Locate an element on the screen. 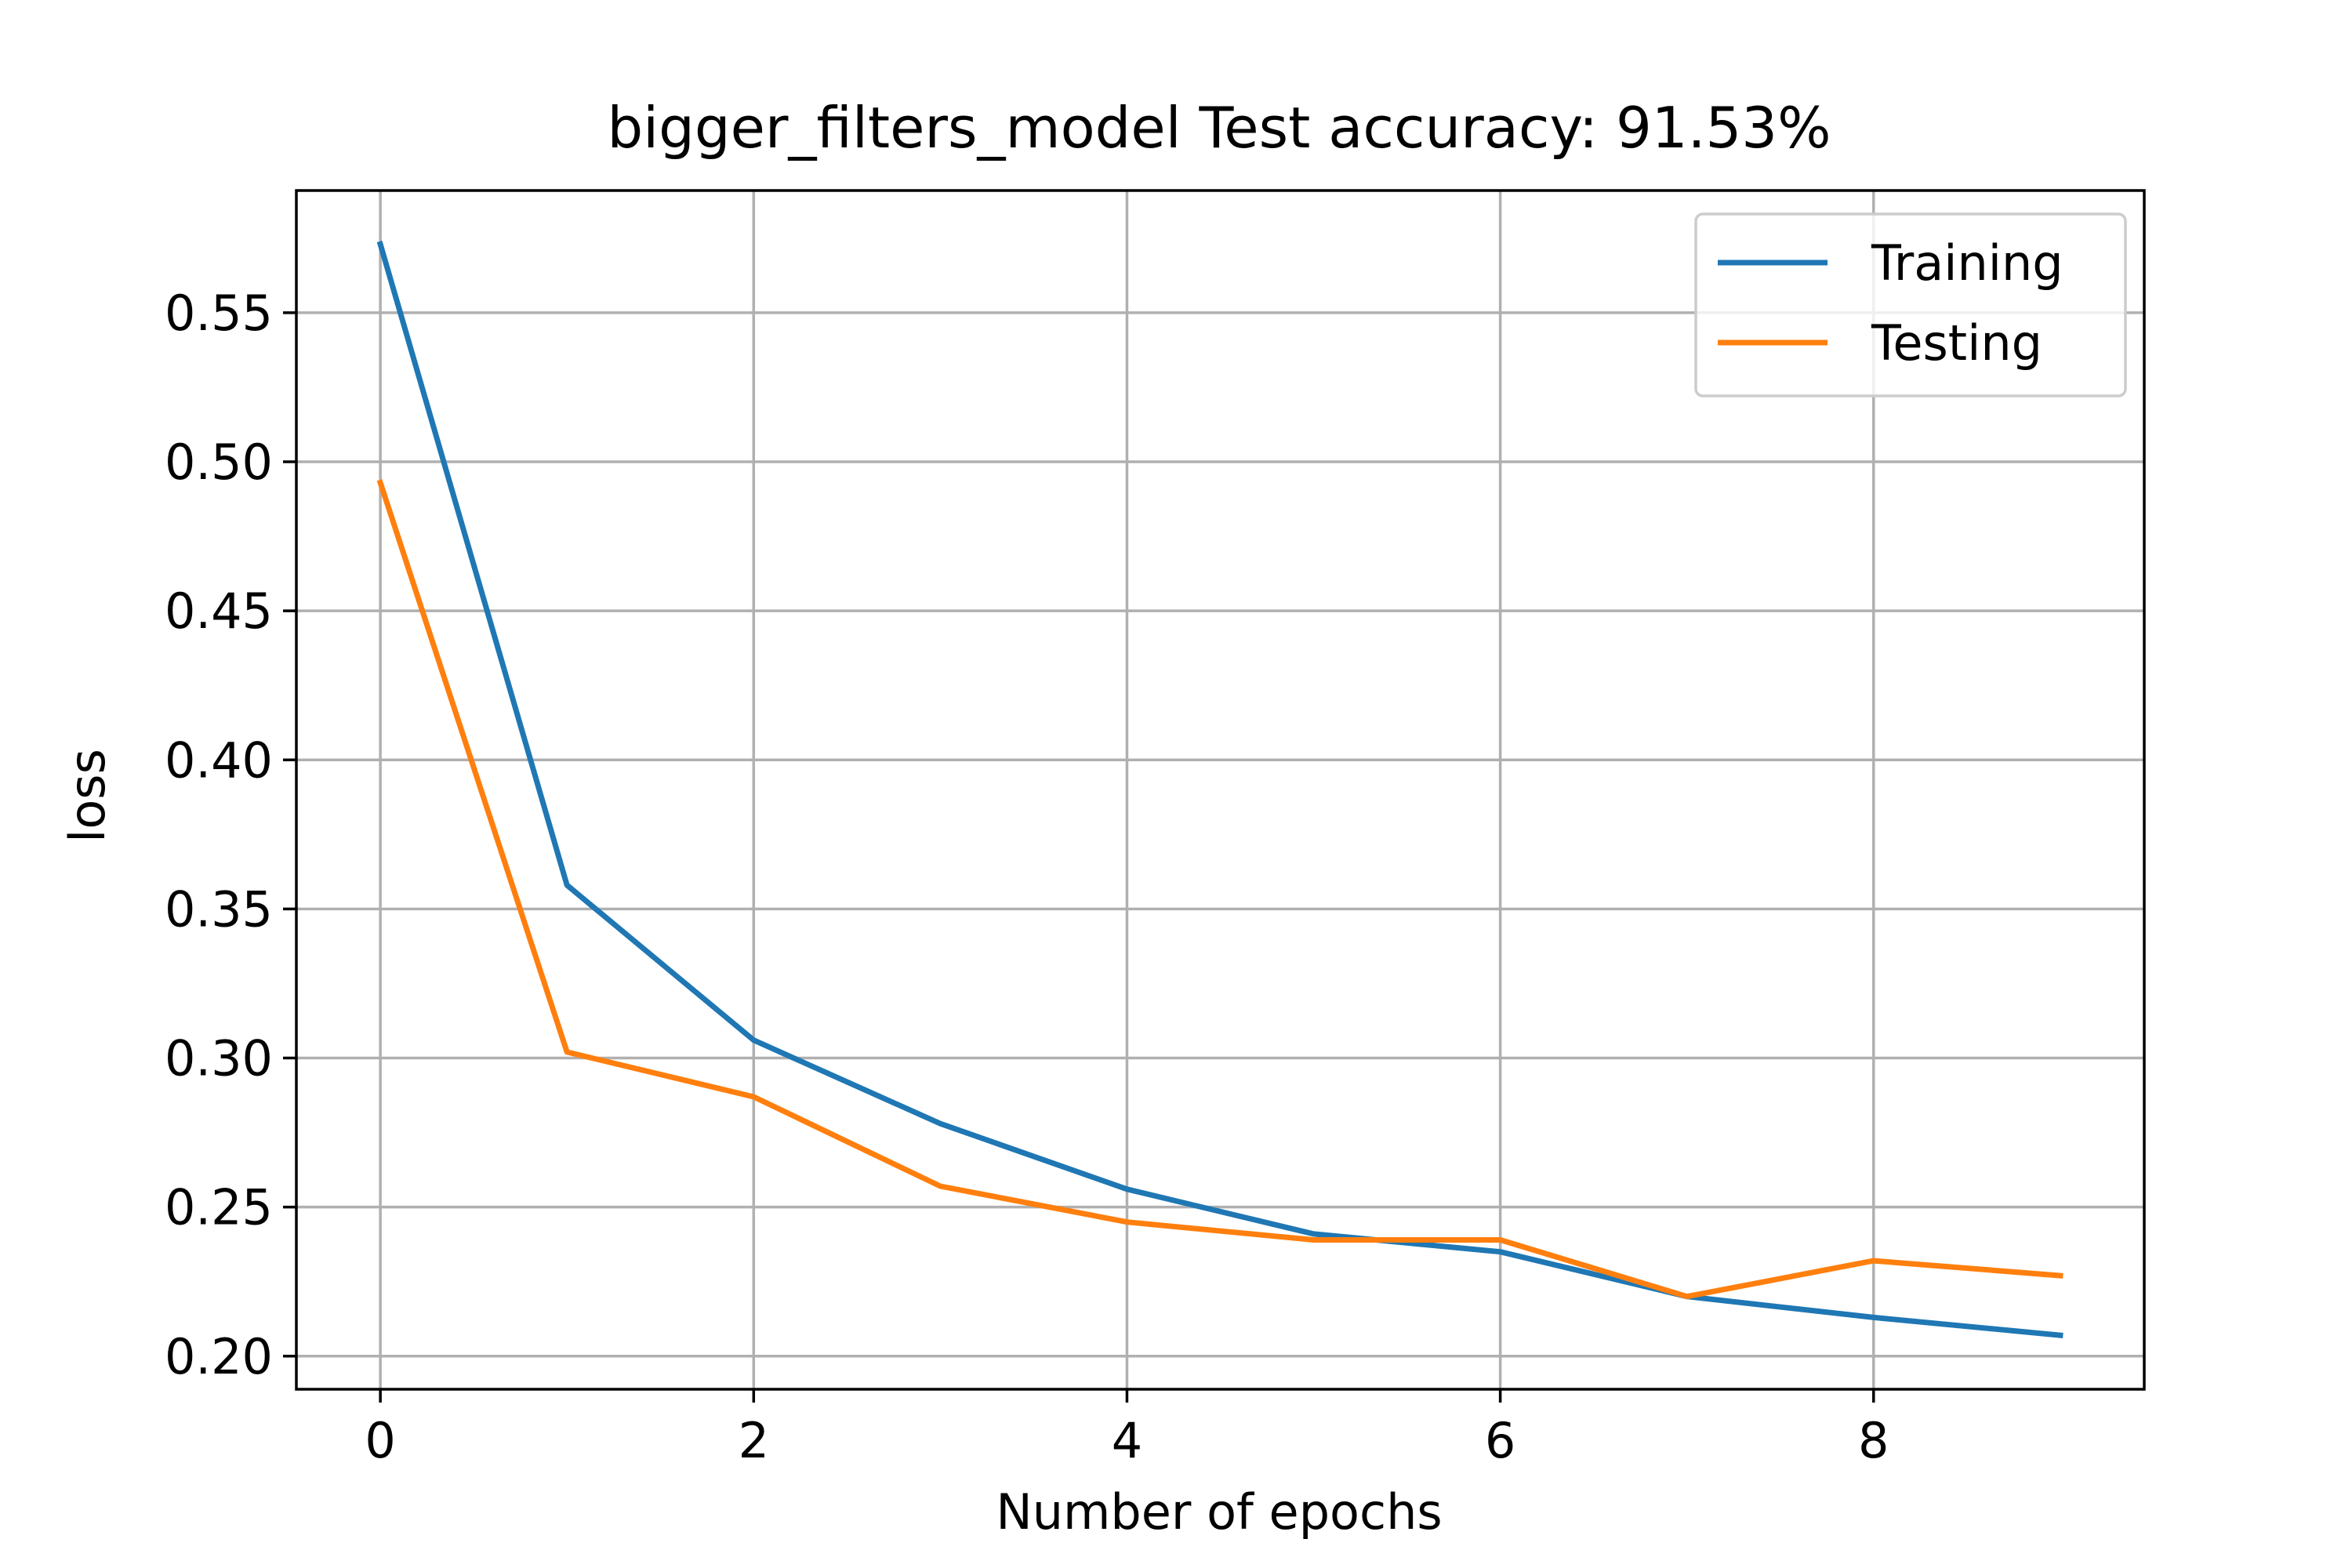 This screenshot has height=1568, width=2352. y-tick-label: 0.40 is located at coordinates (219, 760).